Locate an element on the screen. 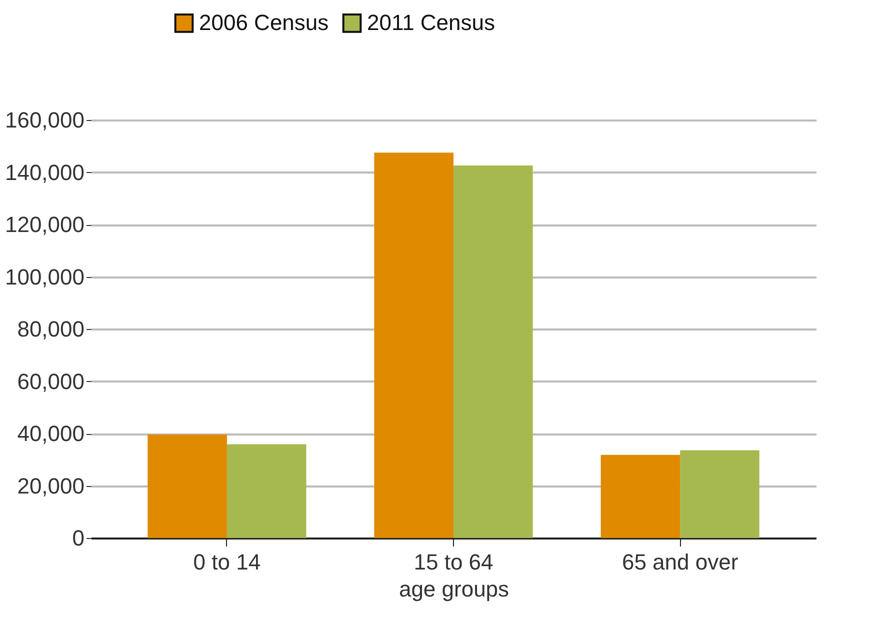 The height and width of the screenshot is (643, 877). y-tick-label: 80,000 is located at coordinates (50, 329).